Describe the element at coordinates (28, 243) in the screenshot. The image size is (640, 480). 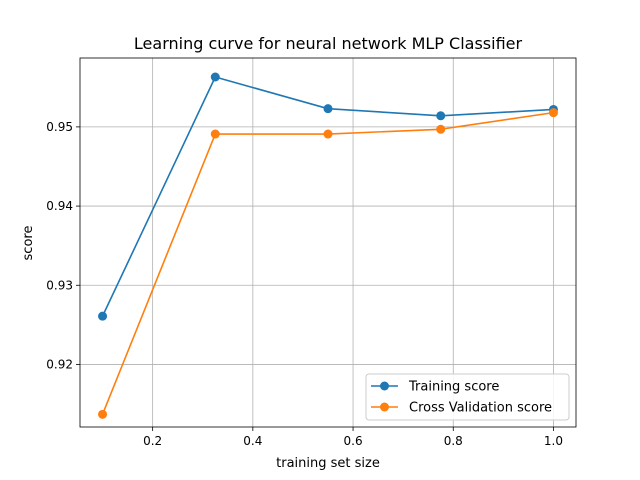
I see `y-axis-label: score` at that location.